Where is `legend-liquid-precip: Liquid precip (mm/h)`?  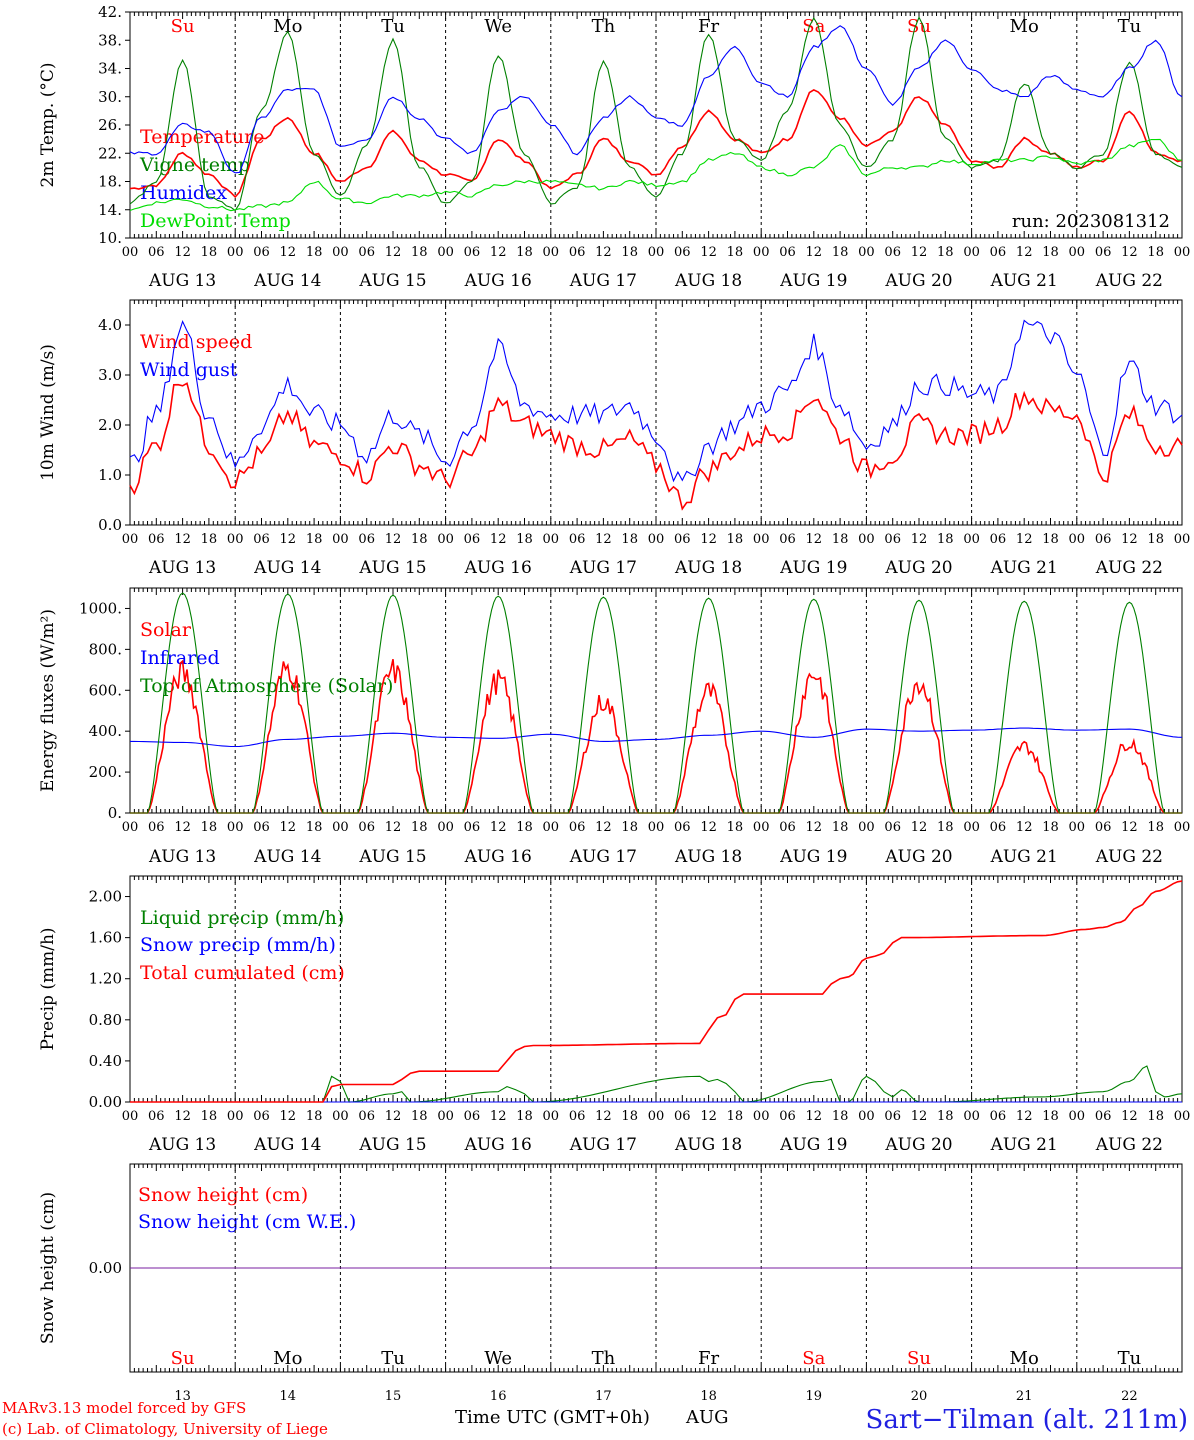 legend-liquid-precip: Liquid precip (mm/h) is located at coordinates (242, 918).